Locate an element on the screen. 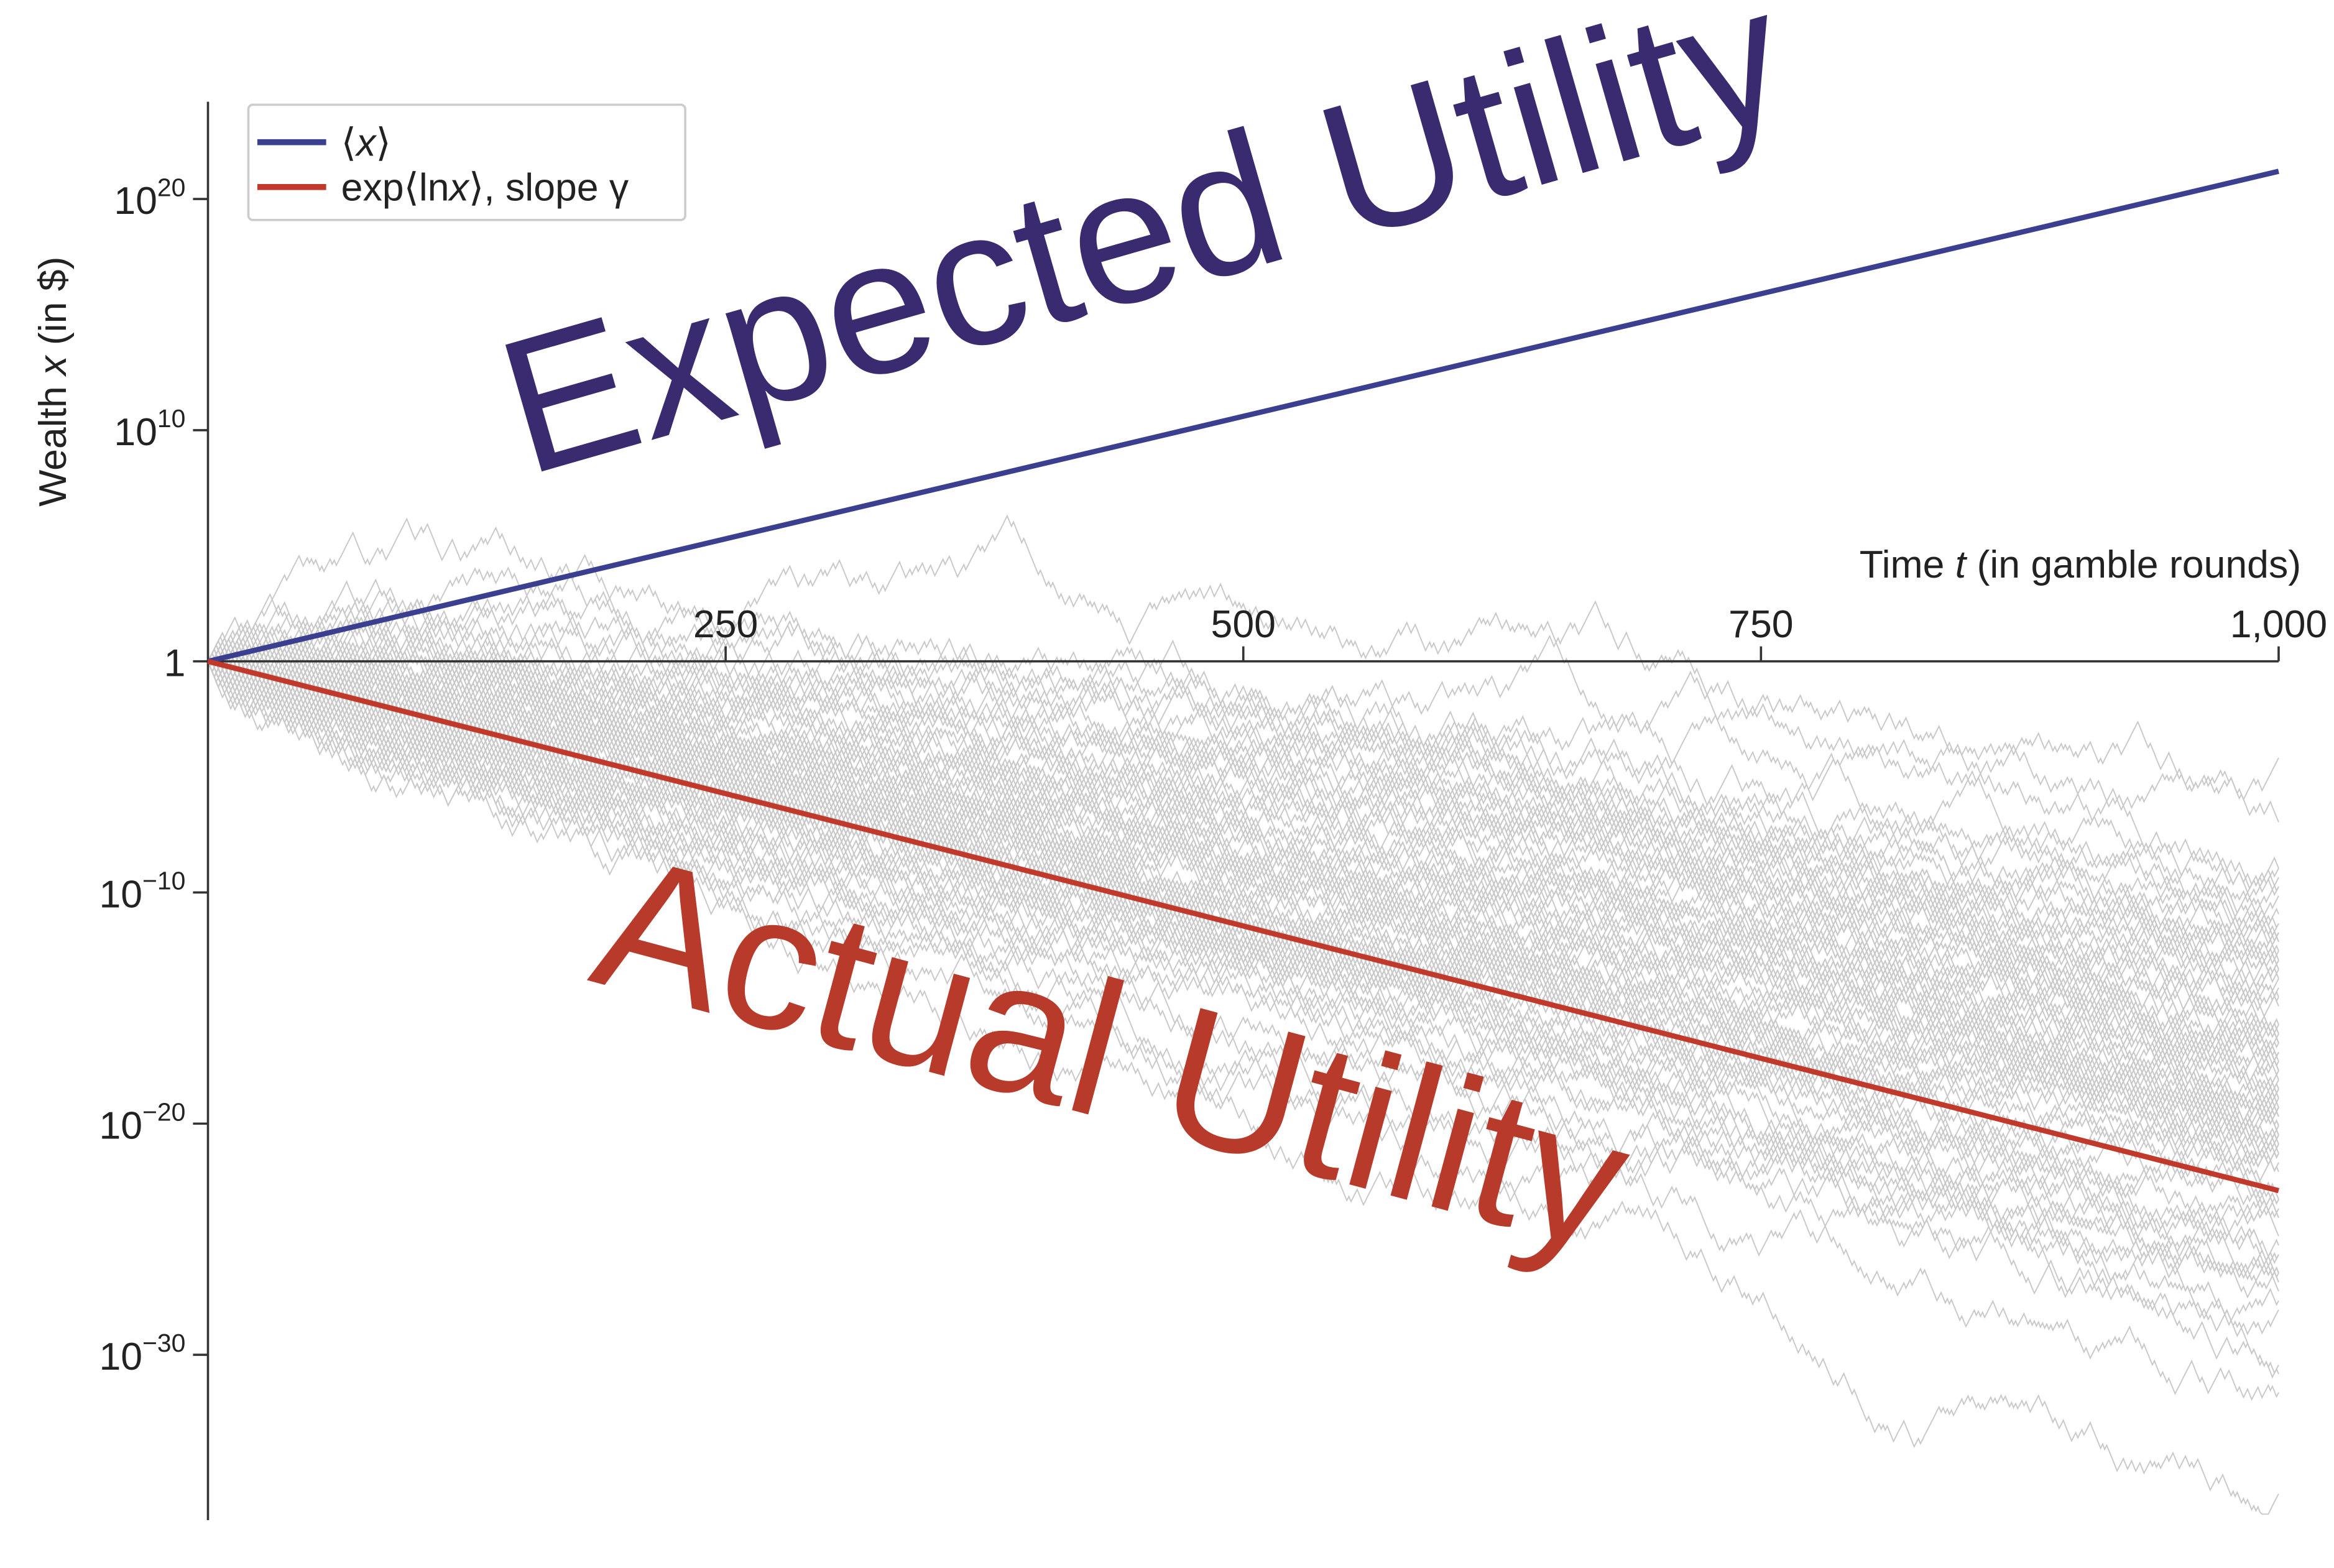 The image size is (2334, 1568). y-tick-label: 10−20 is located at coordinates (142, 1122).